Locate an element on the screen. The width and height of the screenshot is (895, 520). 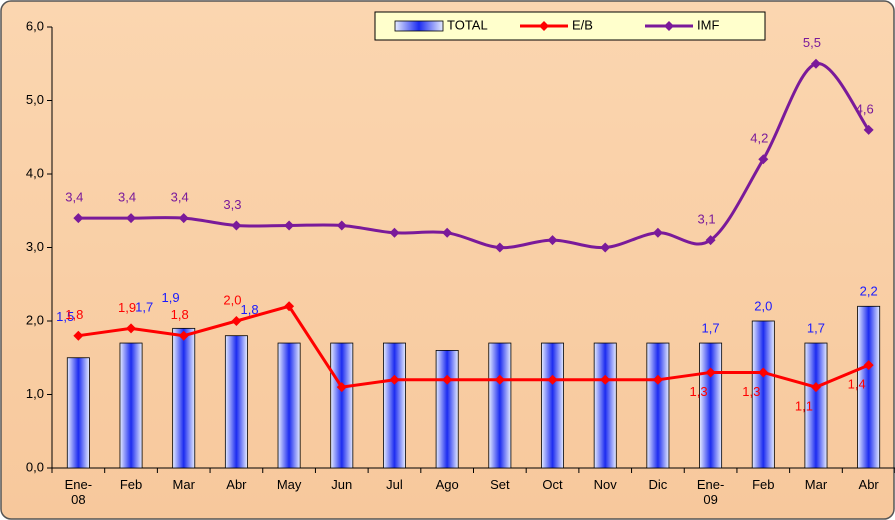
line is located at coordinates (474, 346).